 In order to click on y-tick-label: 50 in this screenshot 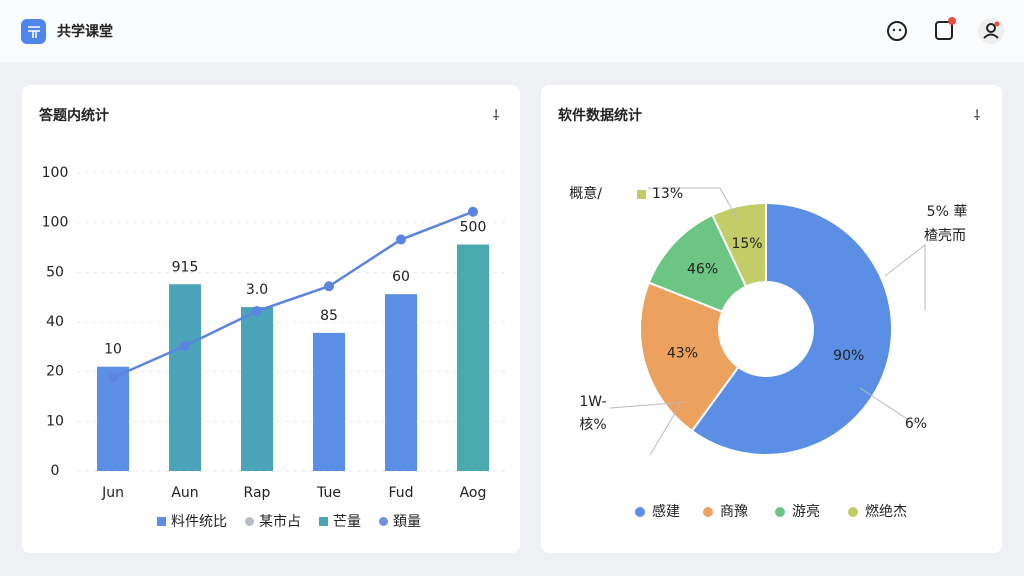, I will do `click(55, 272)`.